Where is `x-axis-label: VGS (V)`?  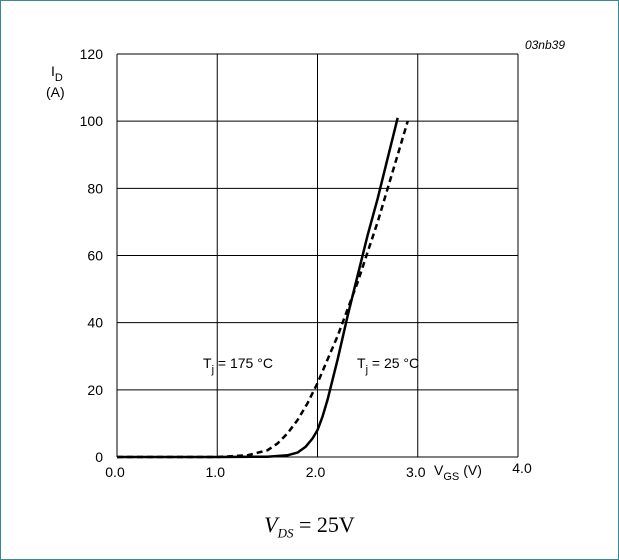
x-axis-label: VGS (V) is located at coordinates (458, 472).